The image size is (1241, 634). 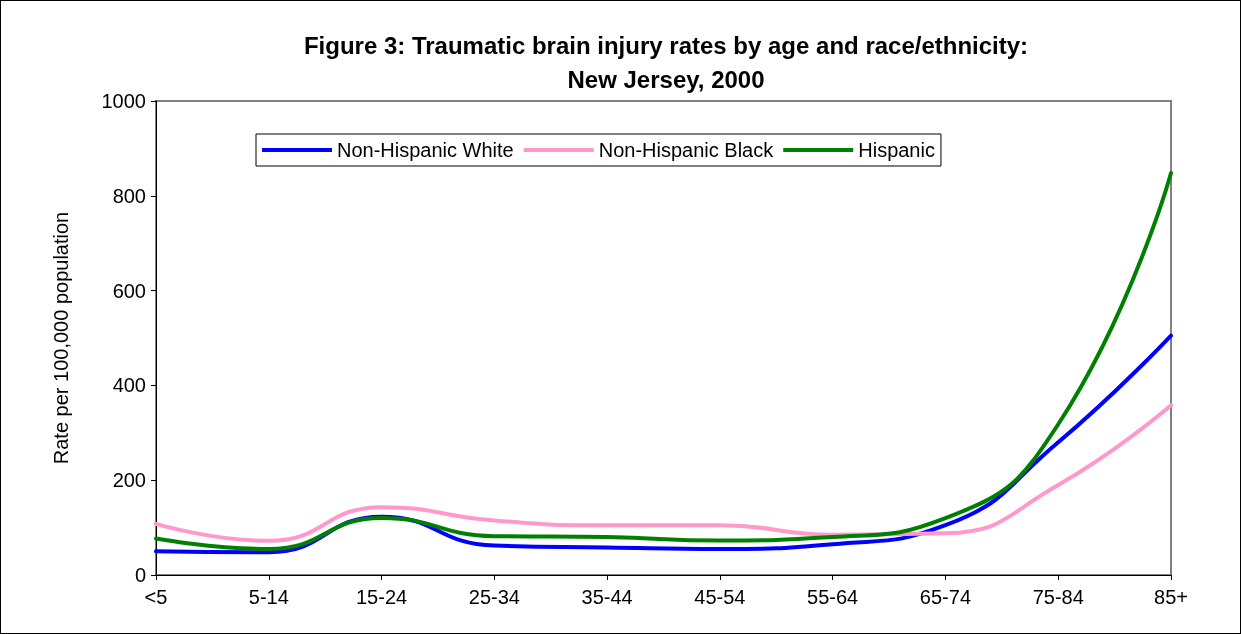 I want to click on y-tick-label: 0, so click(x=140, y=575).